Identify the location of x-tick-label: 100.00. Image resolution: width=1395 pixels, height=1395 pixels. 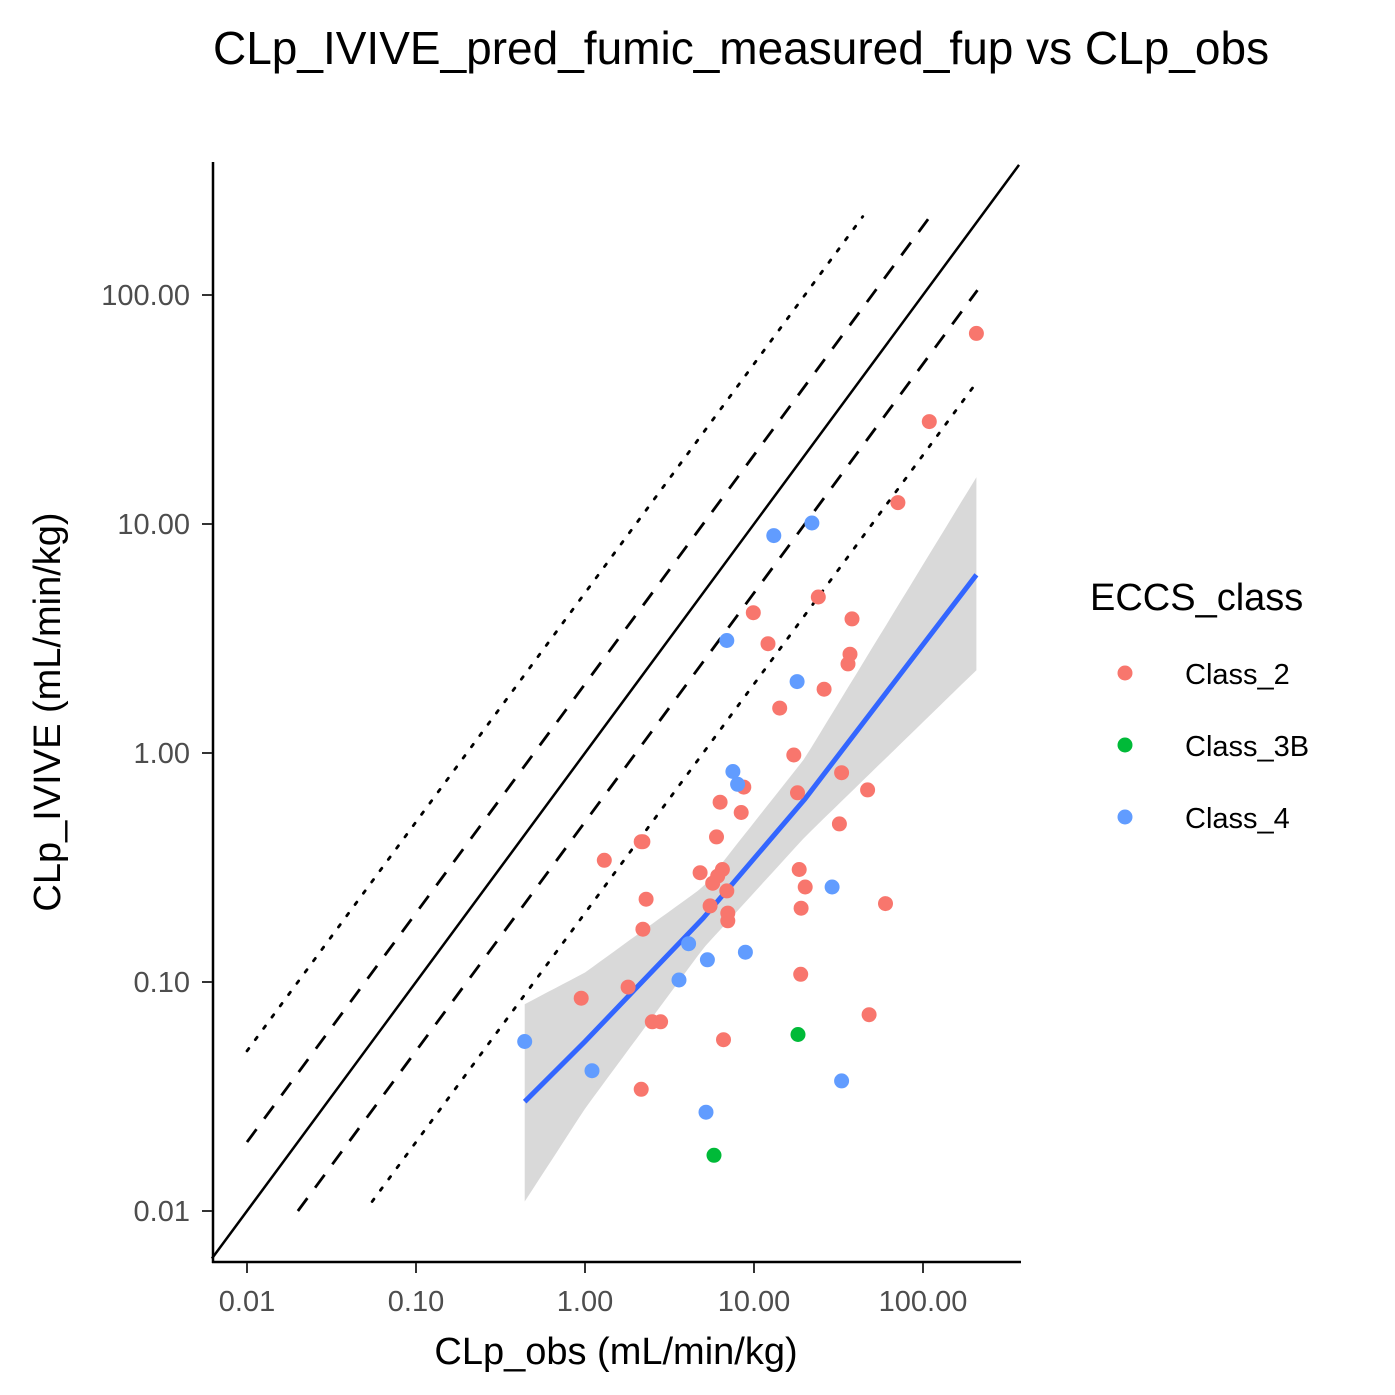
(923, 1302).